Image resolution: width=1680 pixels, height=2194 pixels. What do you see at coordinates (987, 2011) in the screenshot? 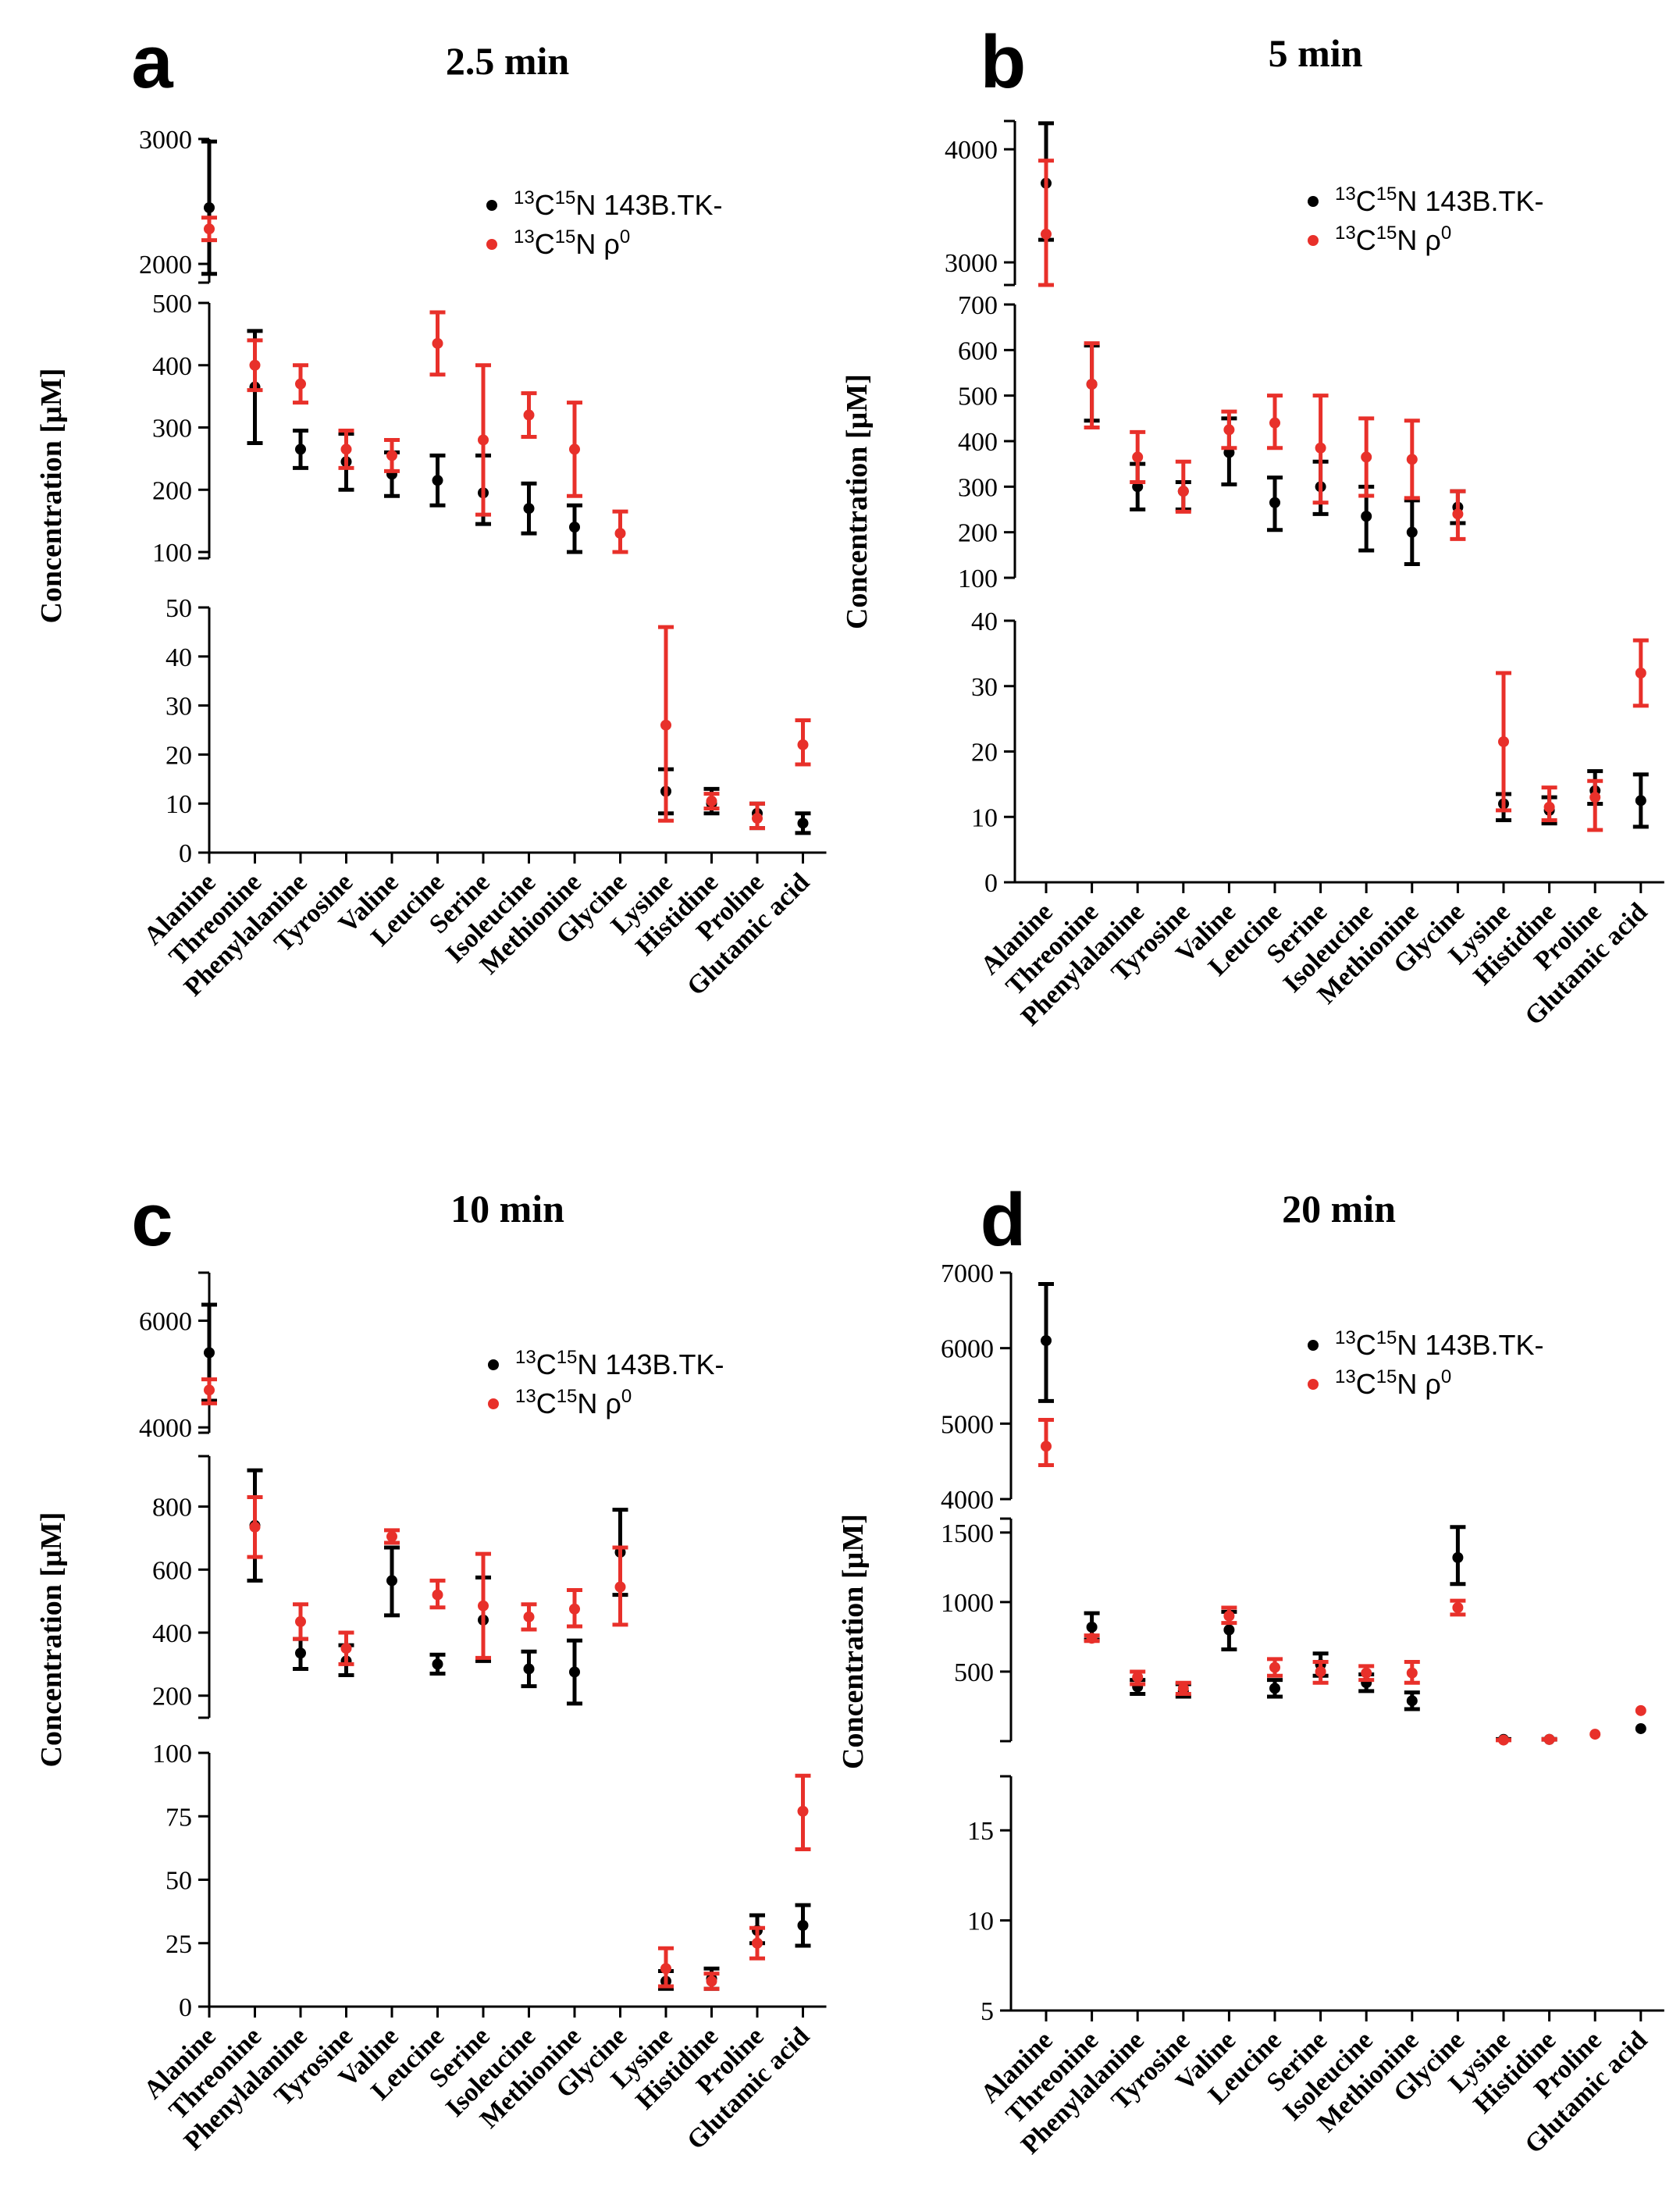
I see `y-tick-label: 5` at bounding box center [987, 2011].